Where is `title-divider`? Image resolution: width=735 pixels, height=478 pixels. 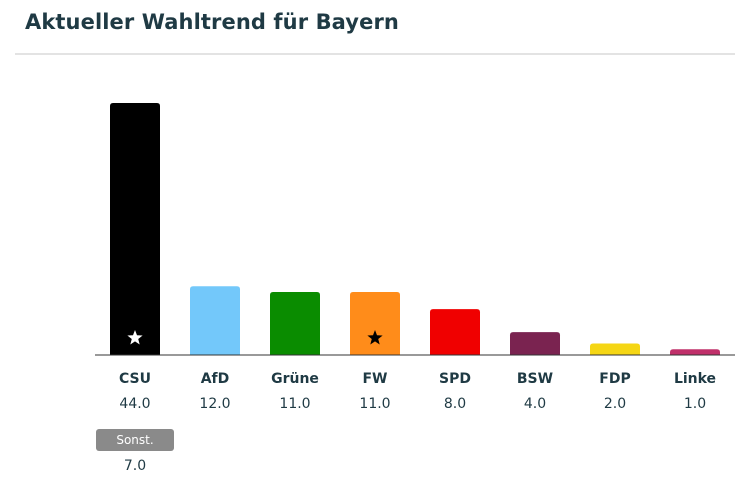
title-divider is located at coordinates (375, 54).